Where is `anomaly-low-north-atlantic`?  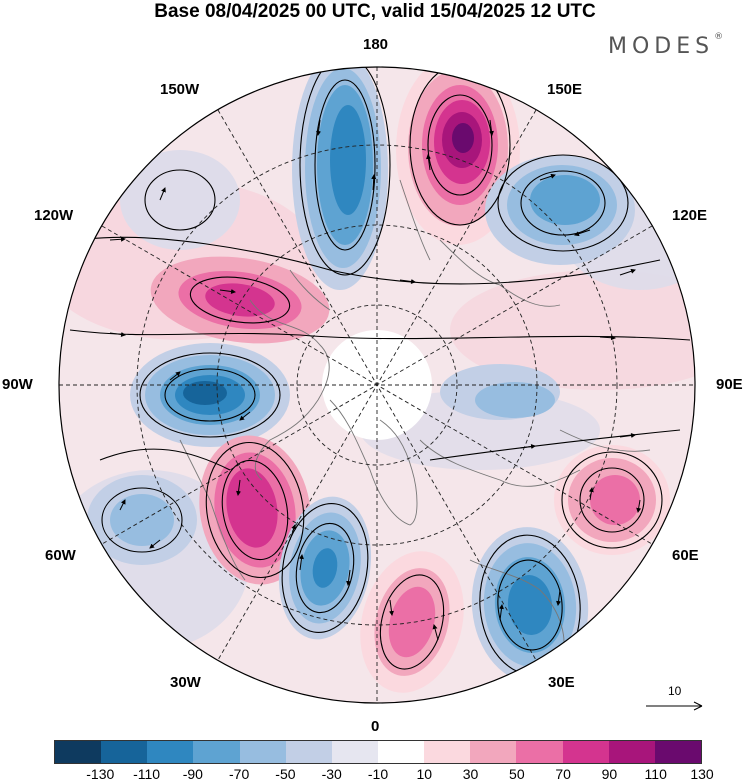 anomaly-low-north-atlantic is located at coordinates (325, 568).